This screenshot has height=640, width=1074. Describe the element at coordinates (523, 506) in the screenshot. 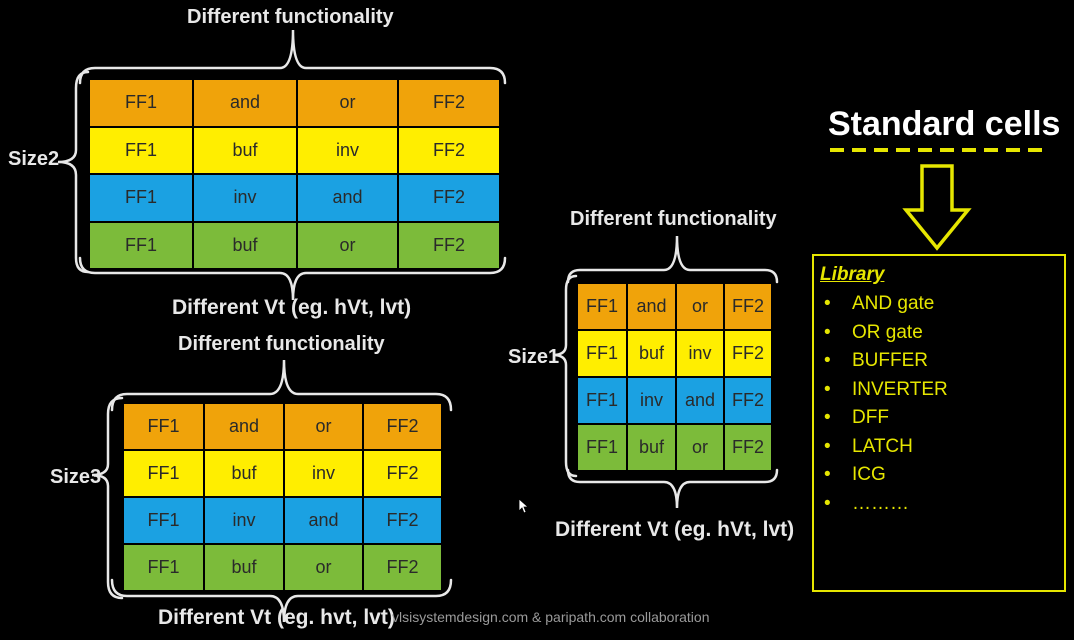

I see `mouse-cursor-icon` at that location.